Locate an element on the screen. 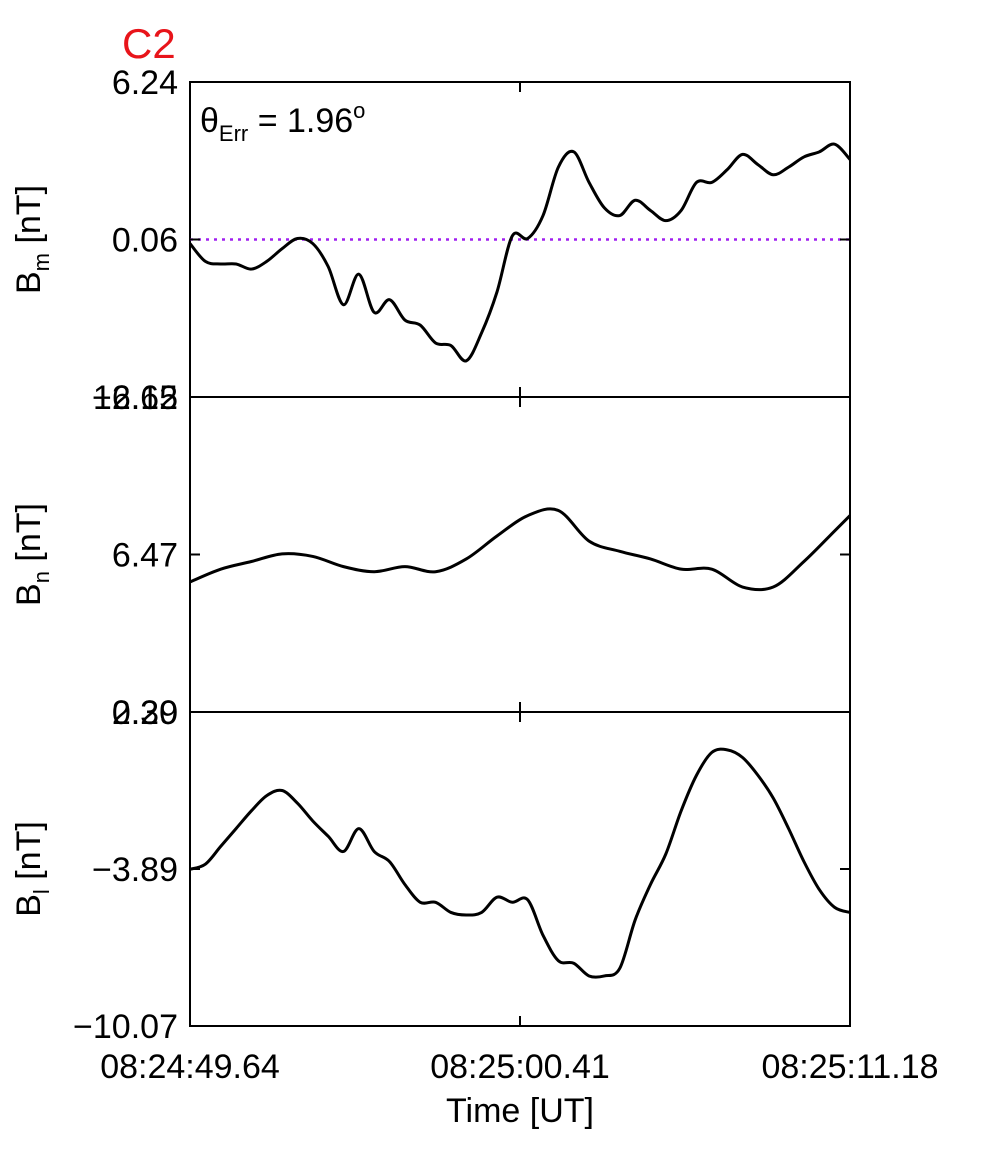 The width and height of the screenshot is (1000, 1167). theta-value: = 1.96 is located at coordinates (300, 121).